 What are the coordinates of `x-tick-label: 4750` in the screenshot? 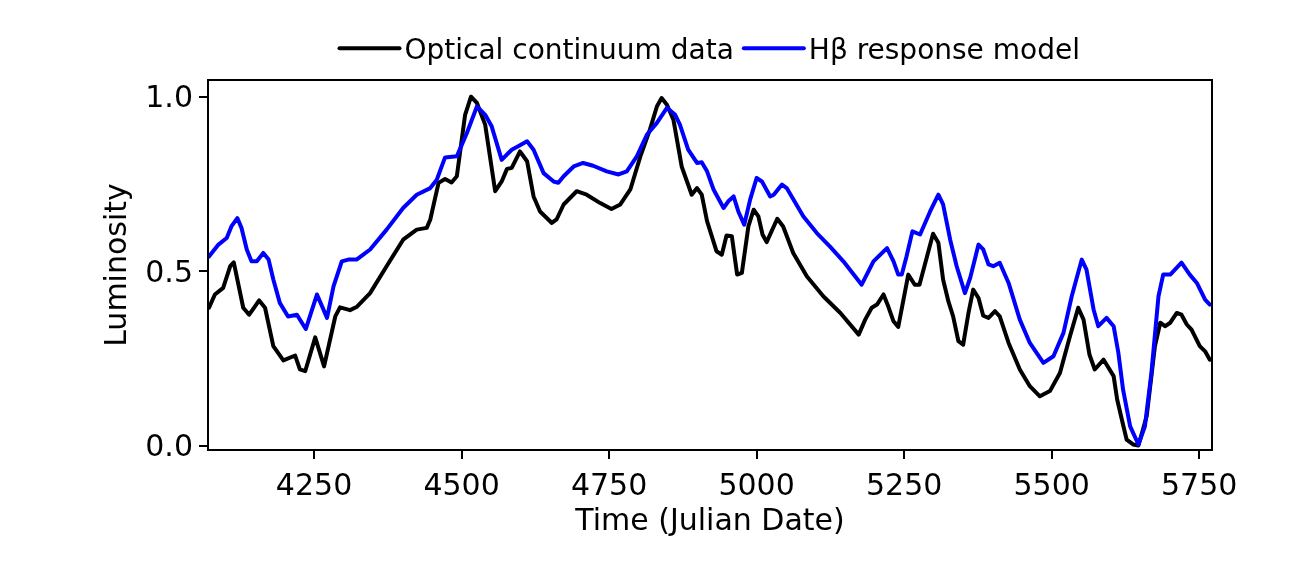 It's located at (609, 484).